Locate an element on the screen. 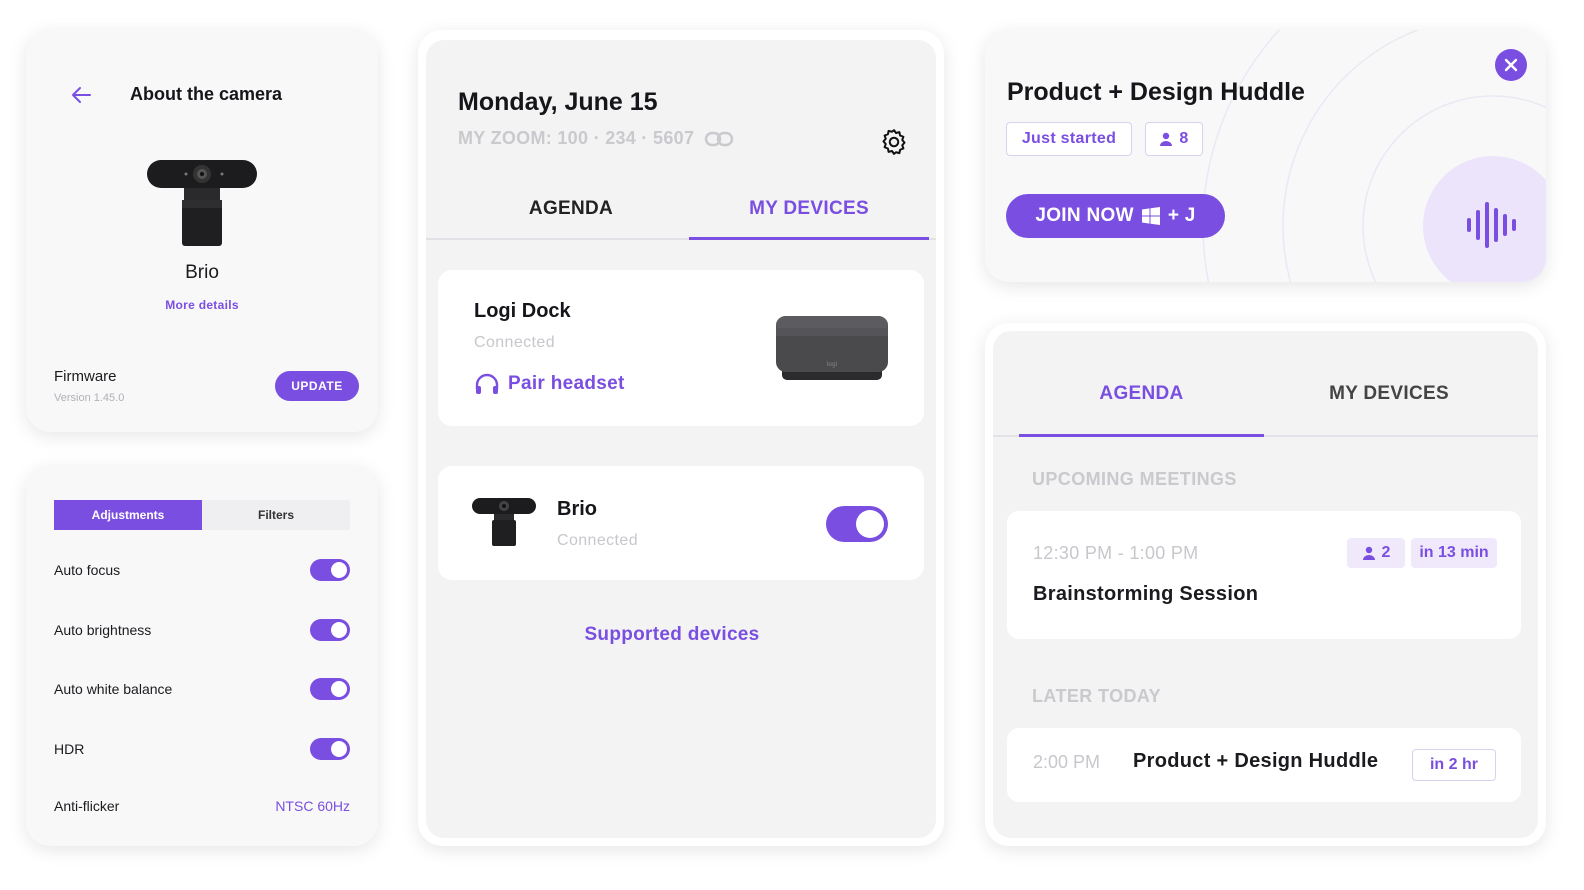 The width and height of the screenshot is (1584, 890). join-now-button: JOIN NOW + J is located at coordinates (1115, 216).